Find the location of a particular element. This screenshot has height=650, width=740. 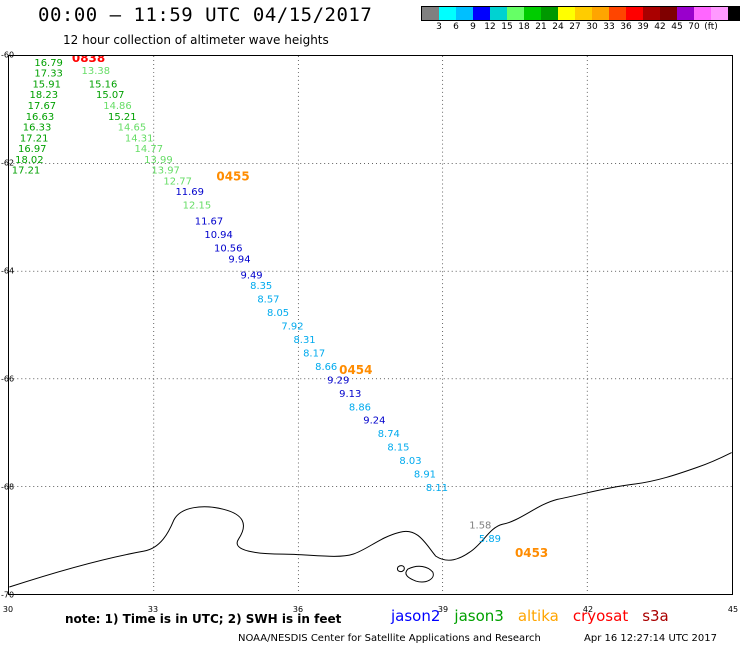

wave-height-value: 8.91 is located at coordinates (425, 475).